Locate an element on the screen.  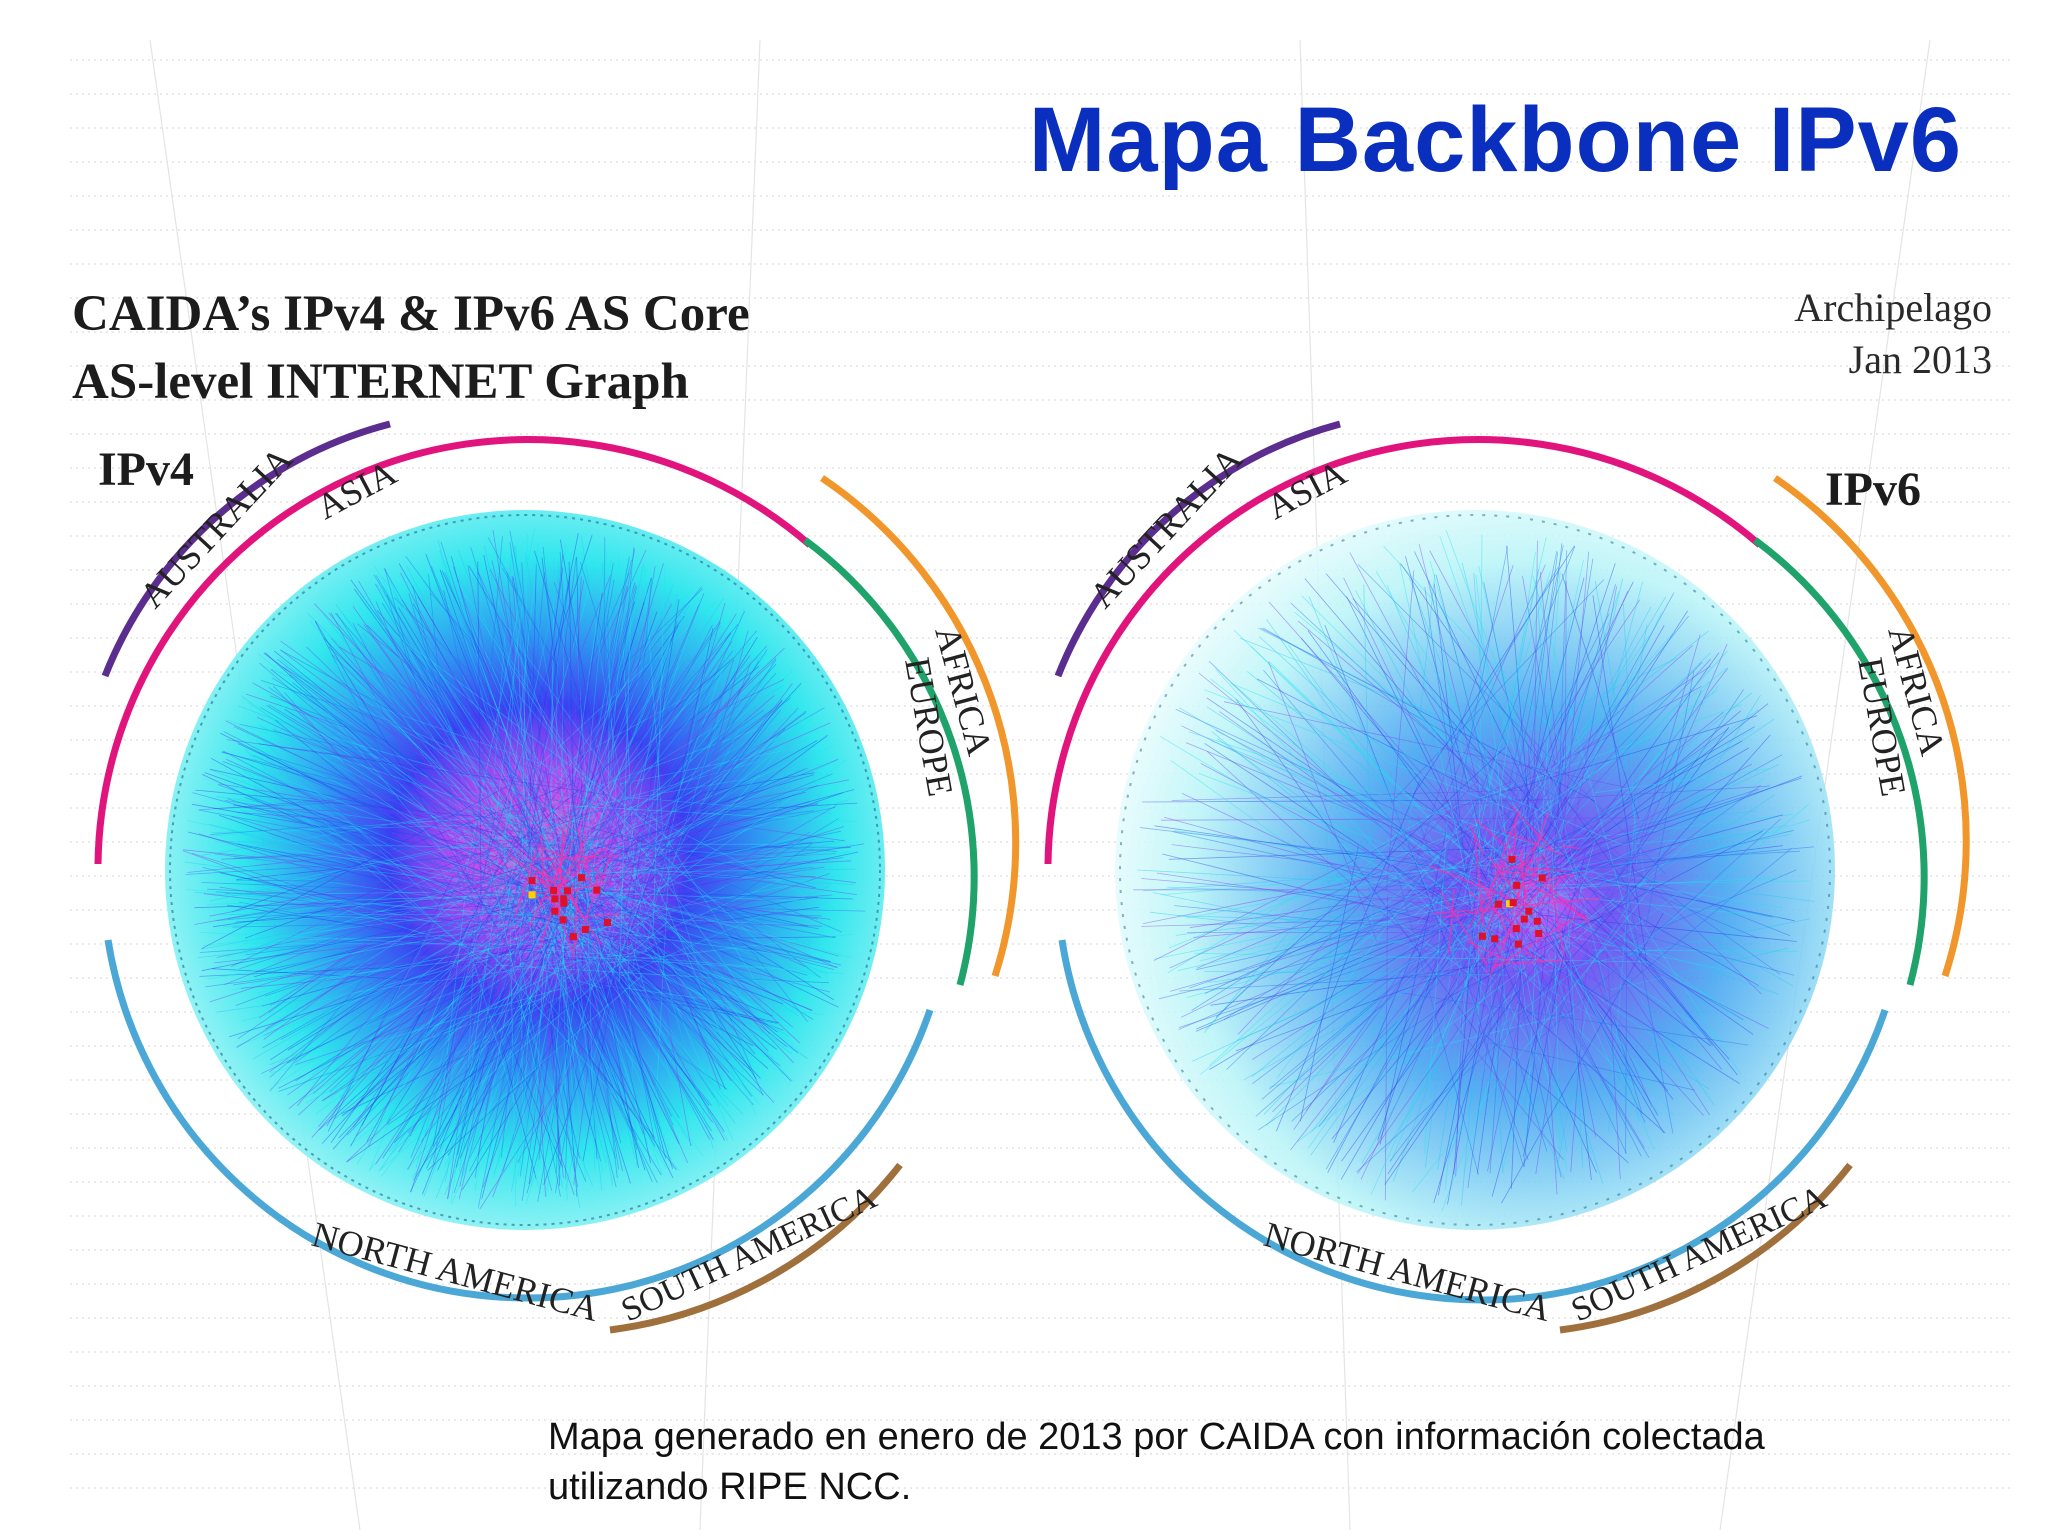
ipv6-region-north-america: NORTH AMERICA is located at coordinates (1407, 1271).